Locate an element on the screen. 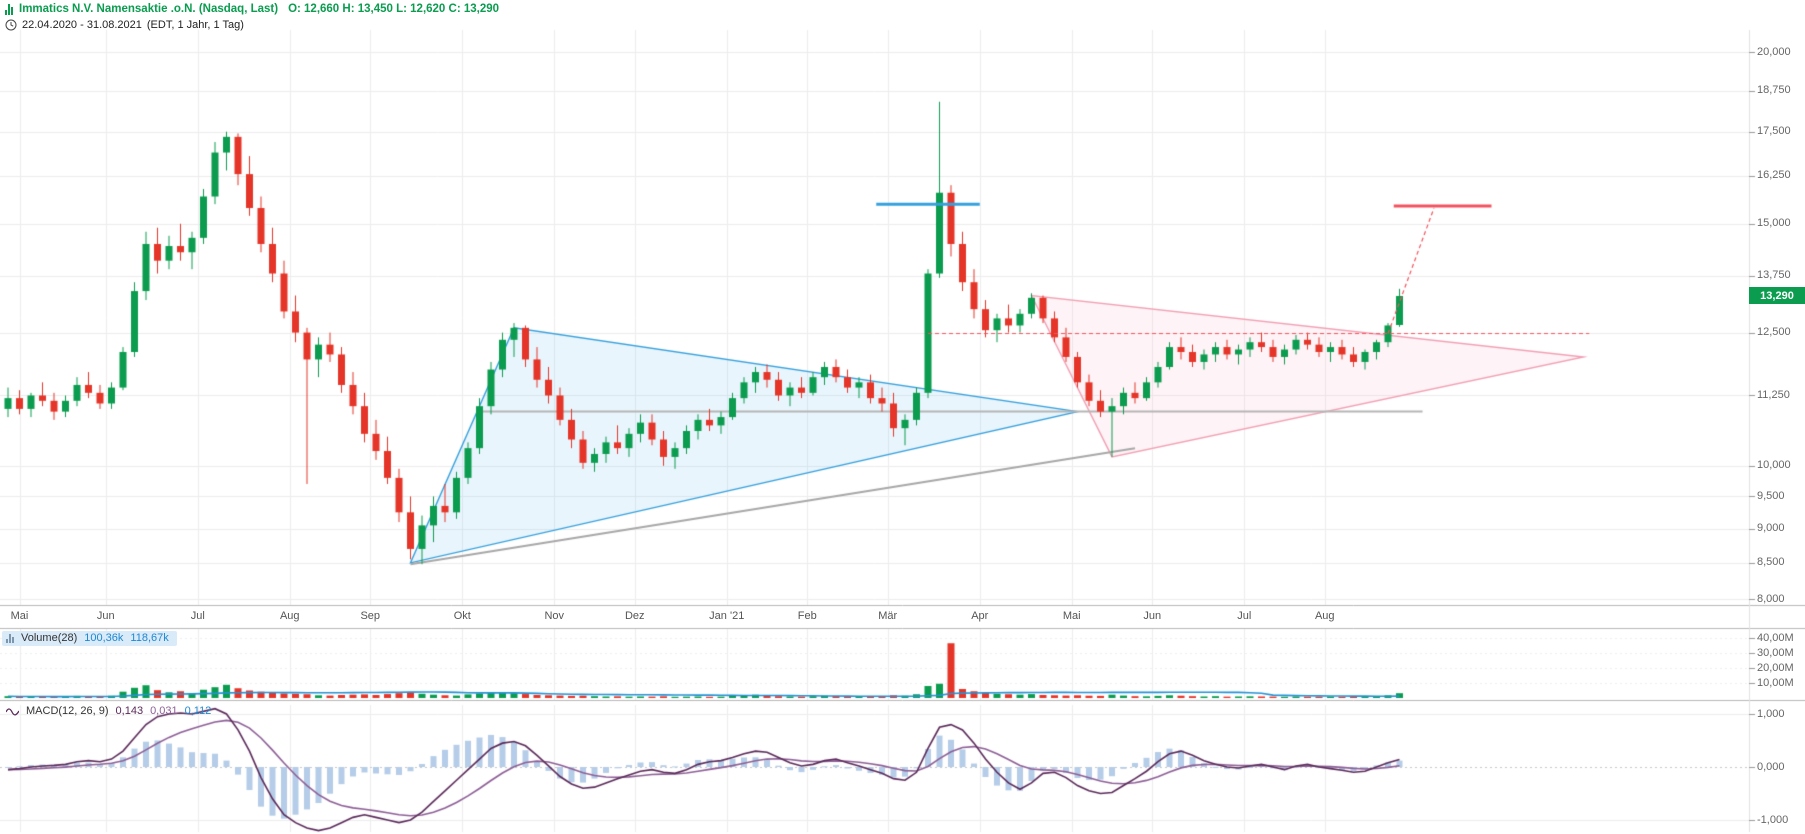 This screenshot has width=1805, height=834. volume-indicator-legend: Volume(28) 100,36k 118,67k is located at coordinates (89, 638).